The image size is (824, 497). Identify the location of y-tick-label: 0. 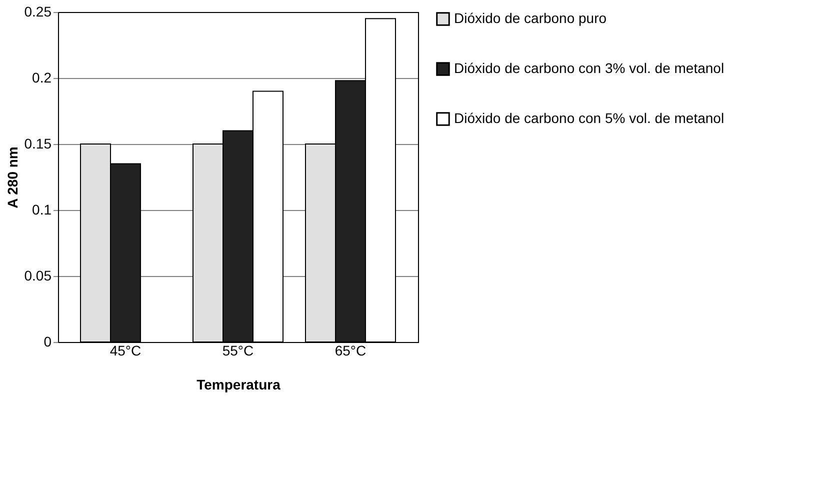
(48, 342).